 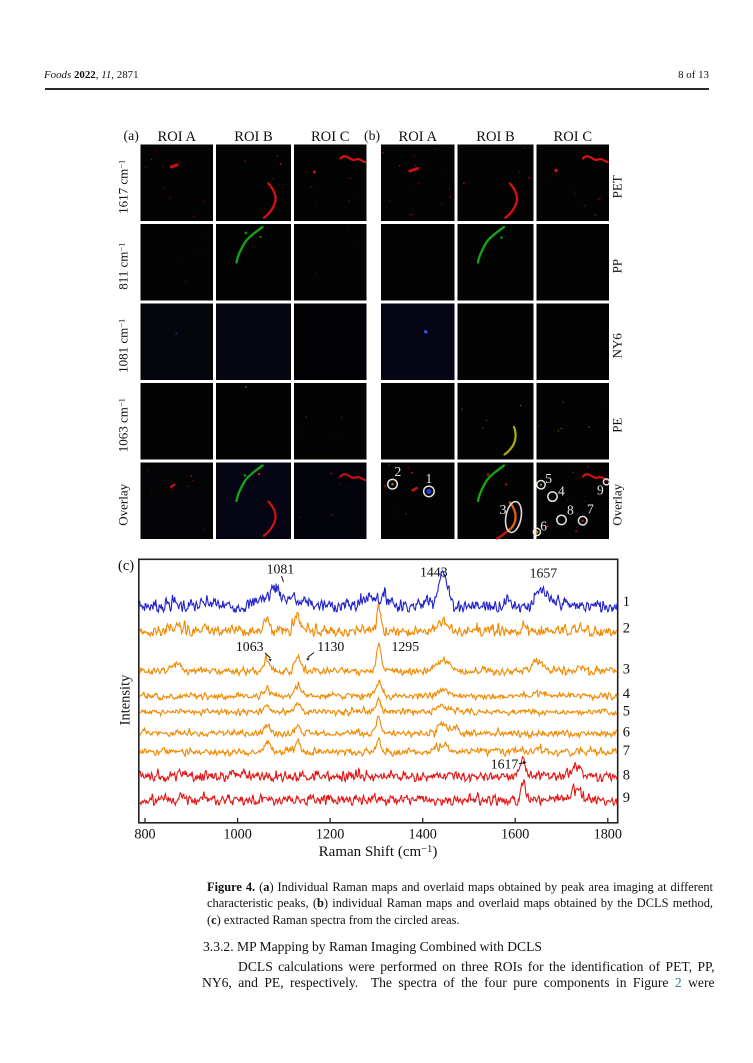 What do you see at coordinates (131, 136) in the screenshot?
I see `svg-text: (a)` at bounding box center [131, 136].